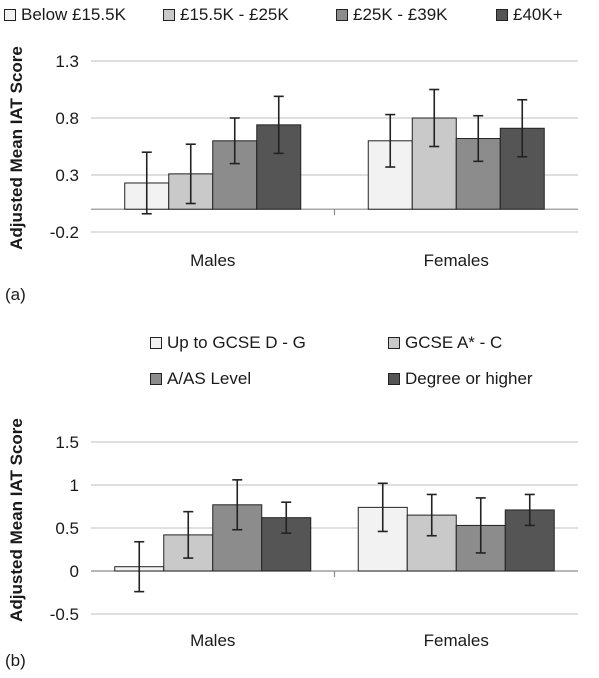  I want to click on legend-item: A/AS Level, so click(200, 379).